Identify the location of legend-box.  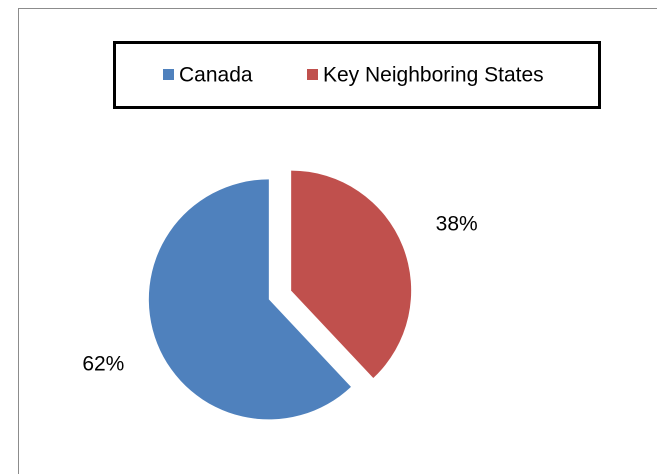
(357, 75).